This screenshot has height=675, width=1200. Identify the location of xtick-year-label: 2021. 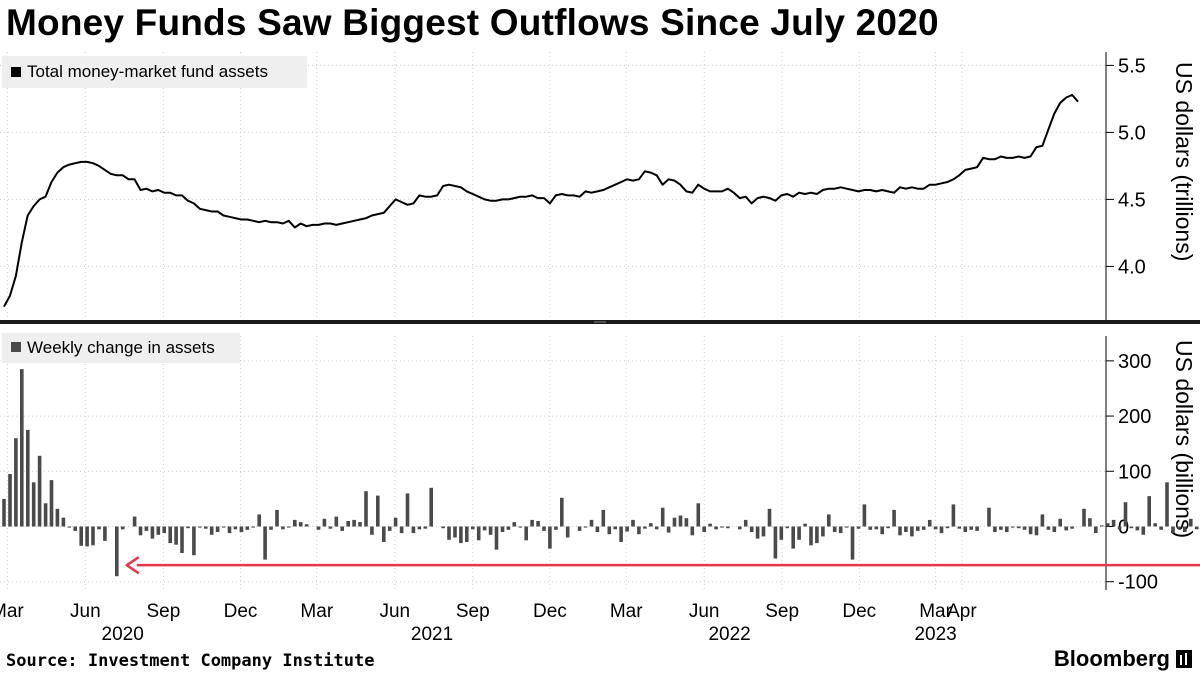
(432, 634).